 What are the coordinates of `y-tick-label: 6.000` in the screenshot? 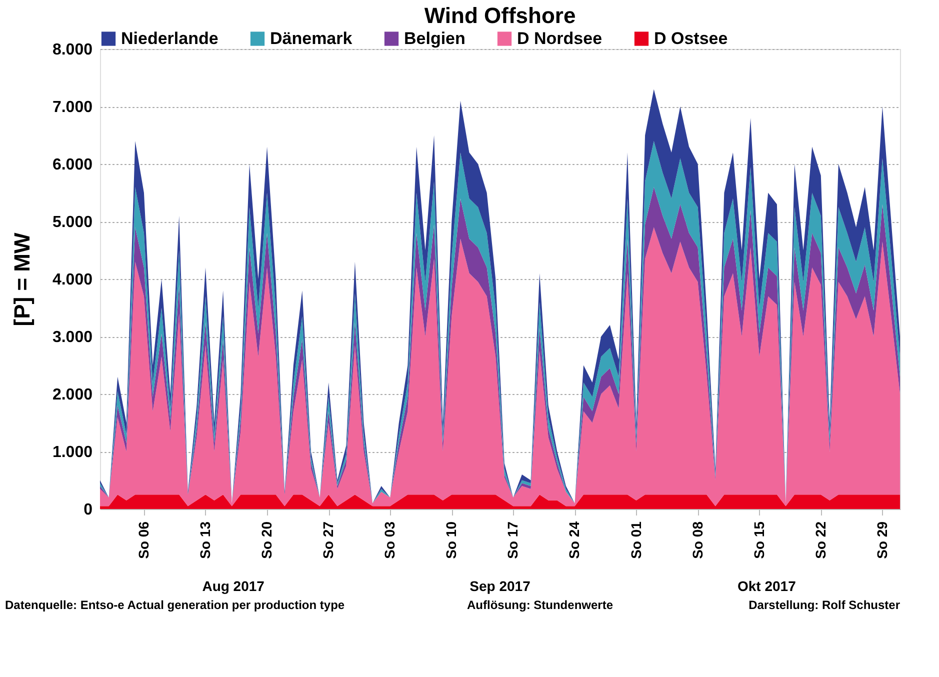 It's located at (72, 165).